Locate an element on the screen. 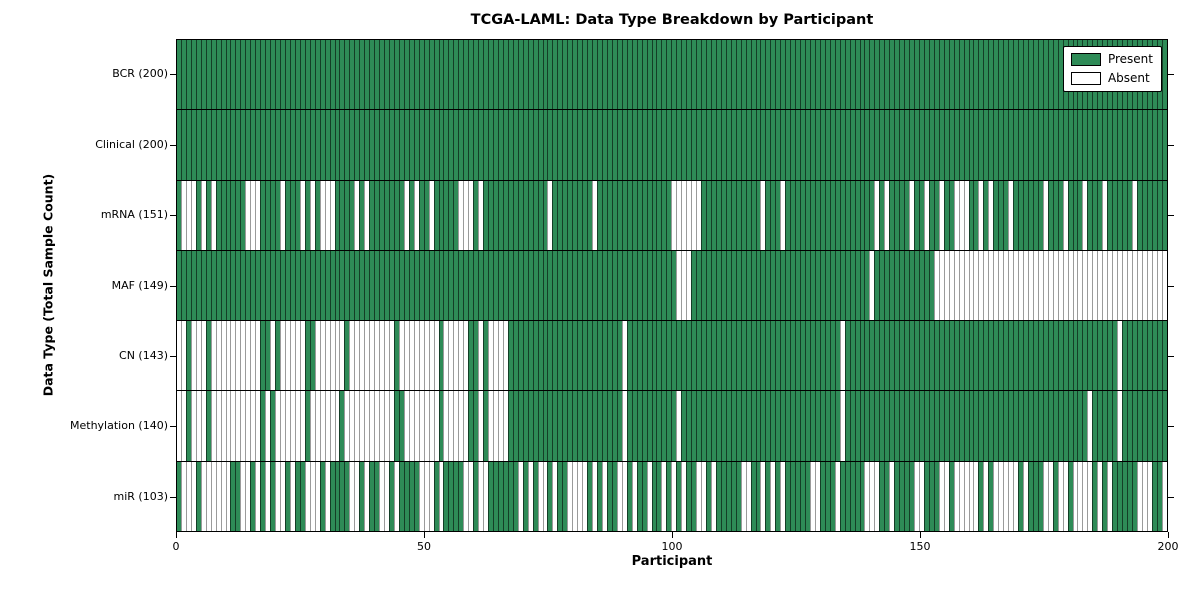  heatmap-row-Clinical is located at coordinates (672, 145).